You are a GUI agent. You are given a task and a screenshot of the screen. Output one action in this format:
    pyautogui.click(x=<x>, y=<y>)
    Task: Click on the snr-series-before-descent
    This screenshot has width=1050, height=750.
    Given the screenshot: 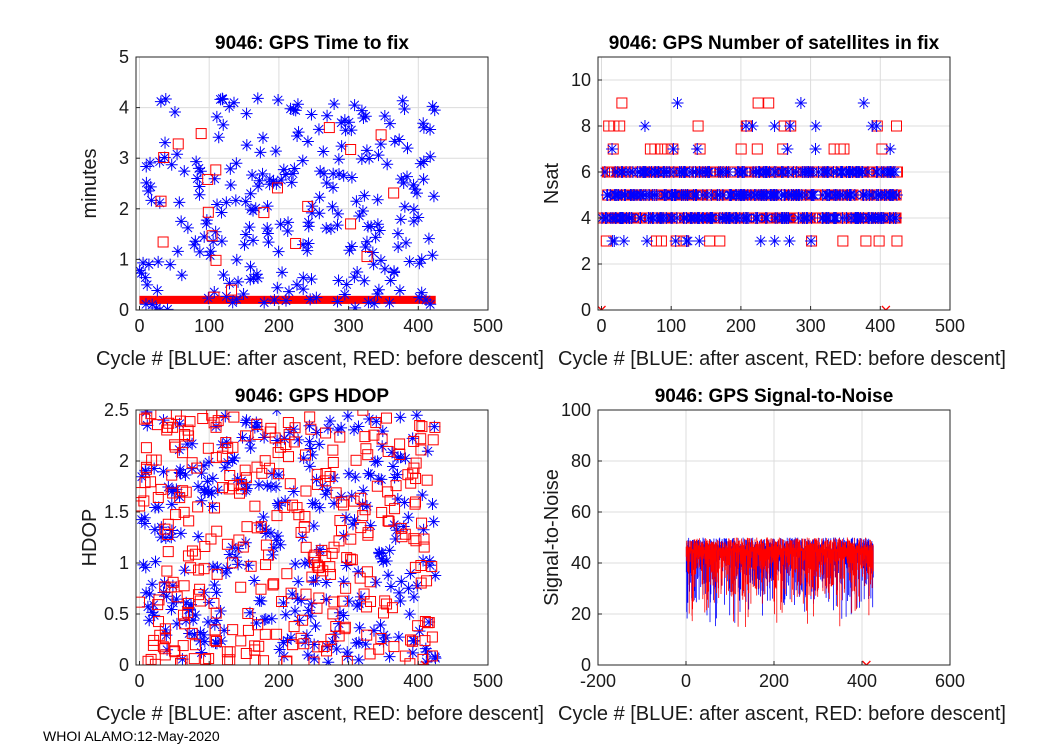 What is the action you would take?
    pyautogui.click(x=779, y=582)
    